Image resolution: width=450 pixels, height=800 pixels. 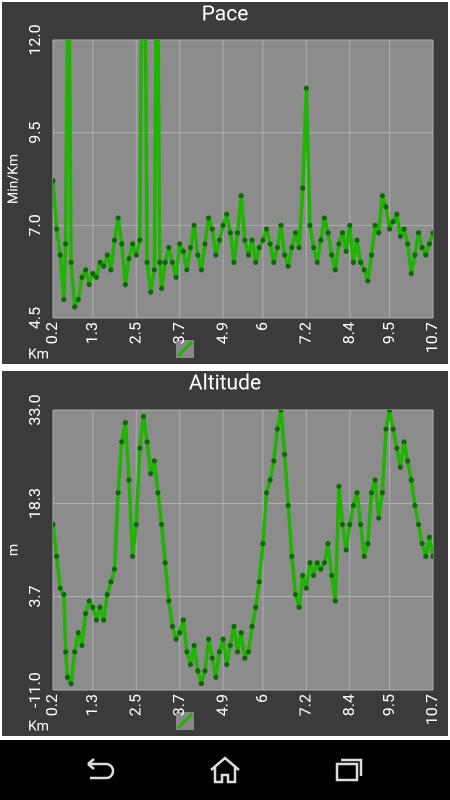 What do you see at coordinates (34, 225) in the screenshot?
I see `y-tick-label: 7.0` at bounding box center [34, 225].